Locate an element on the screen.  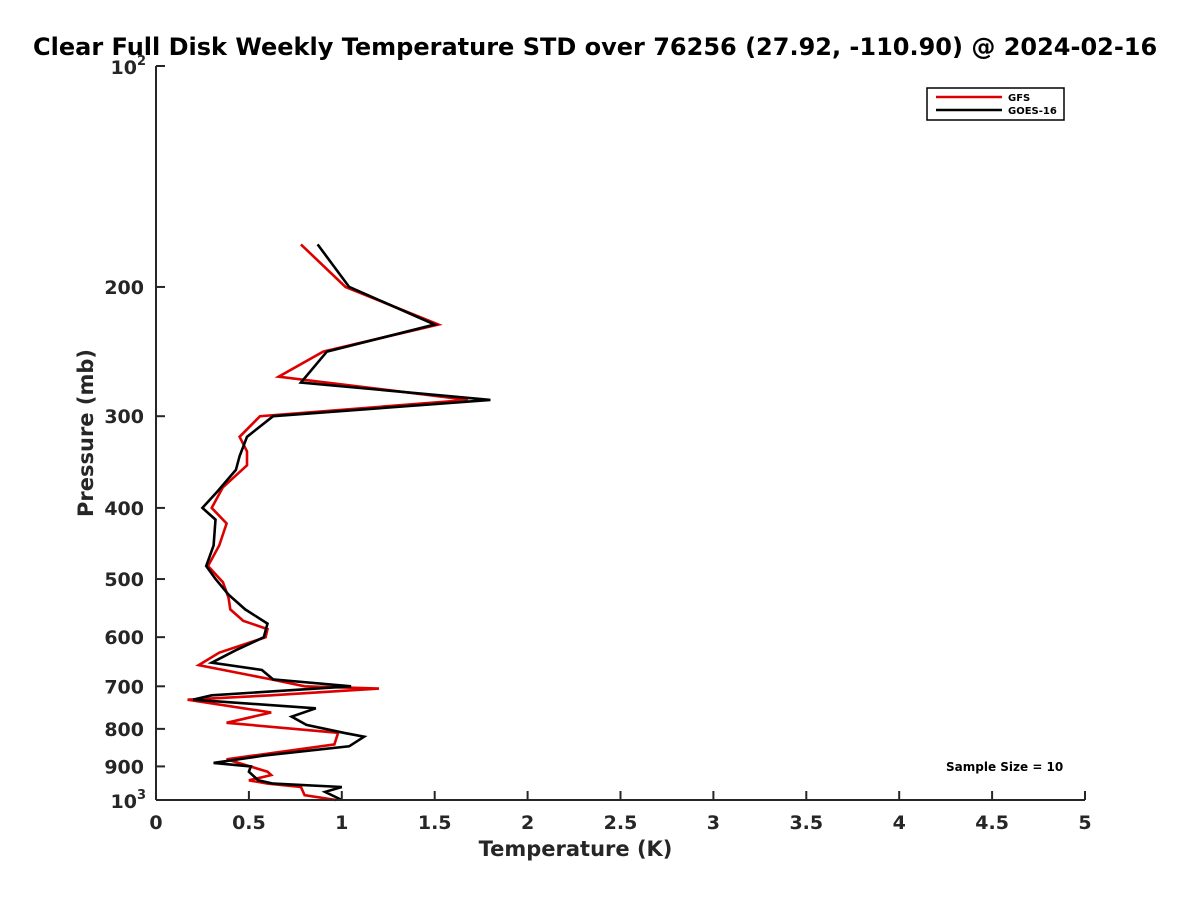
legend: GFS GOES-16 is located at coordinates (995, 104).